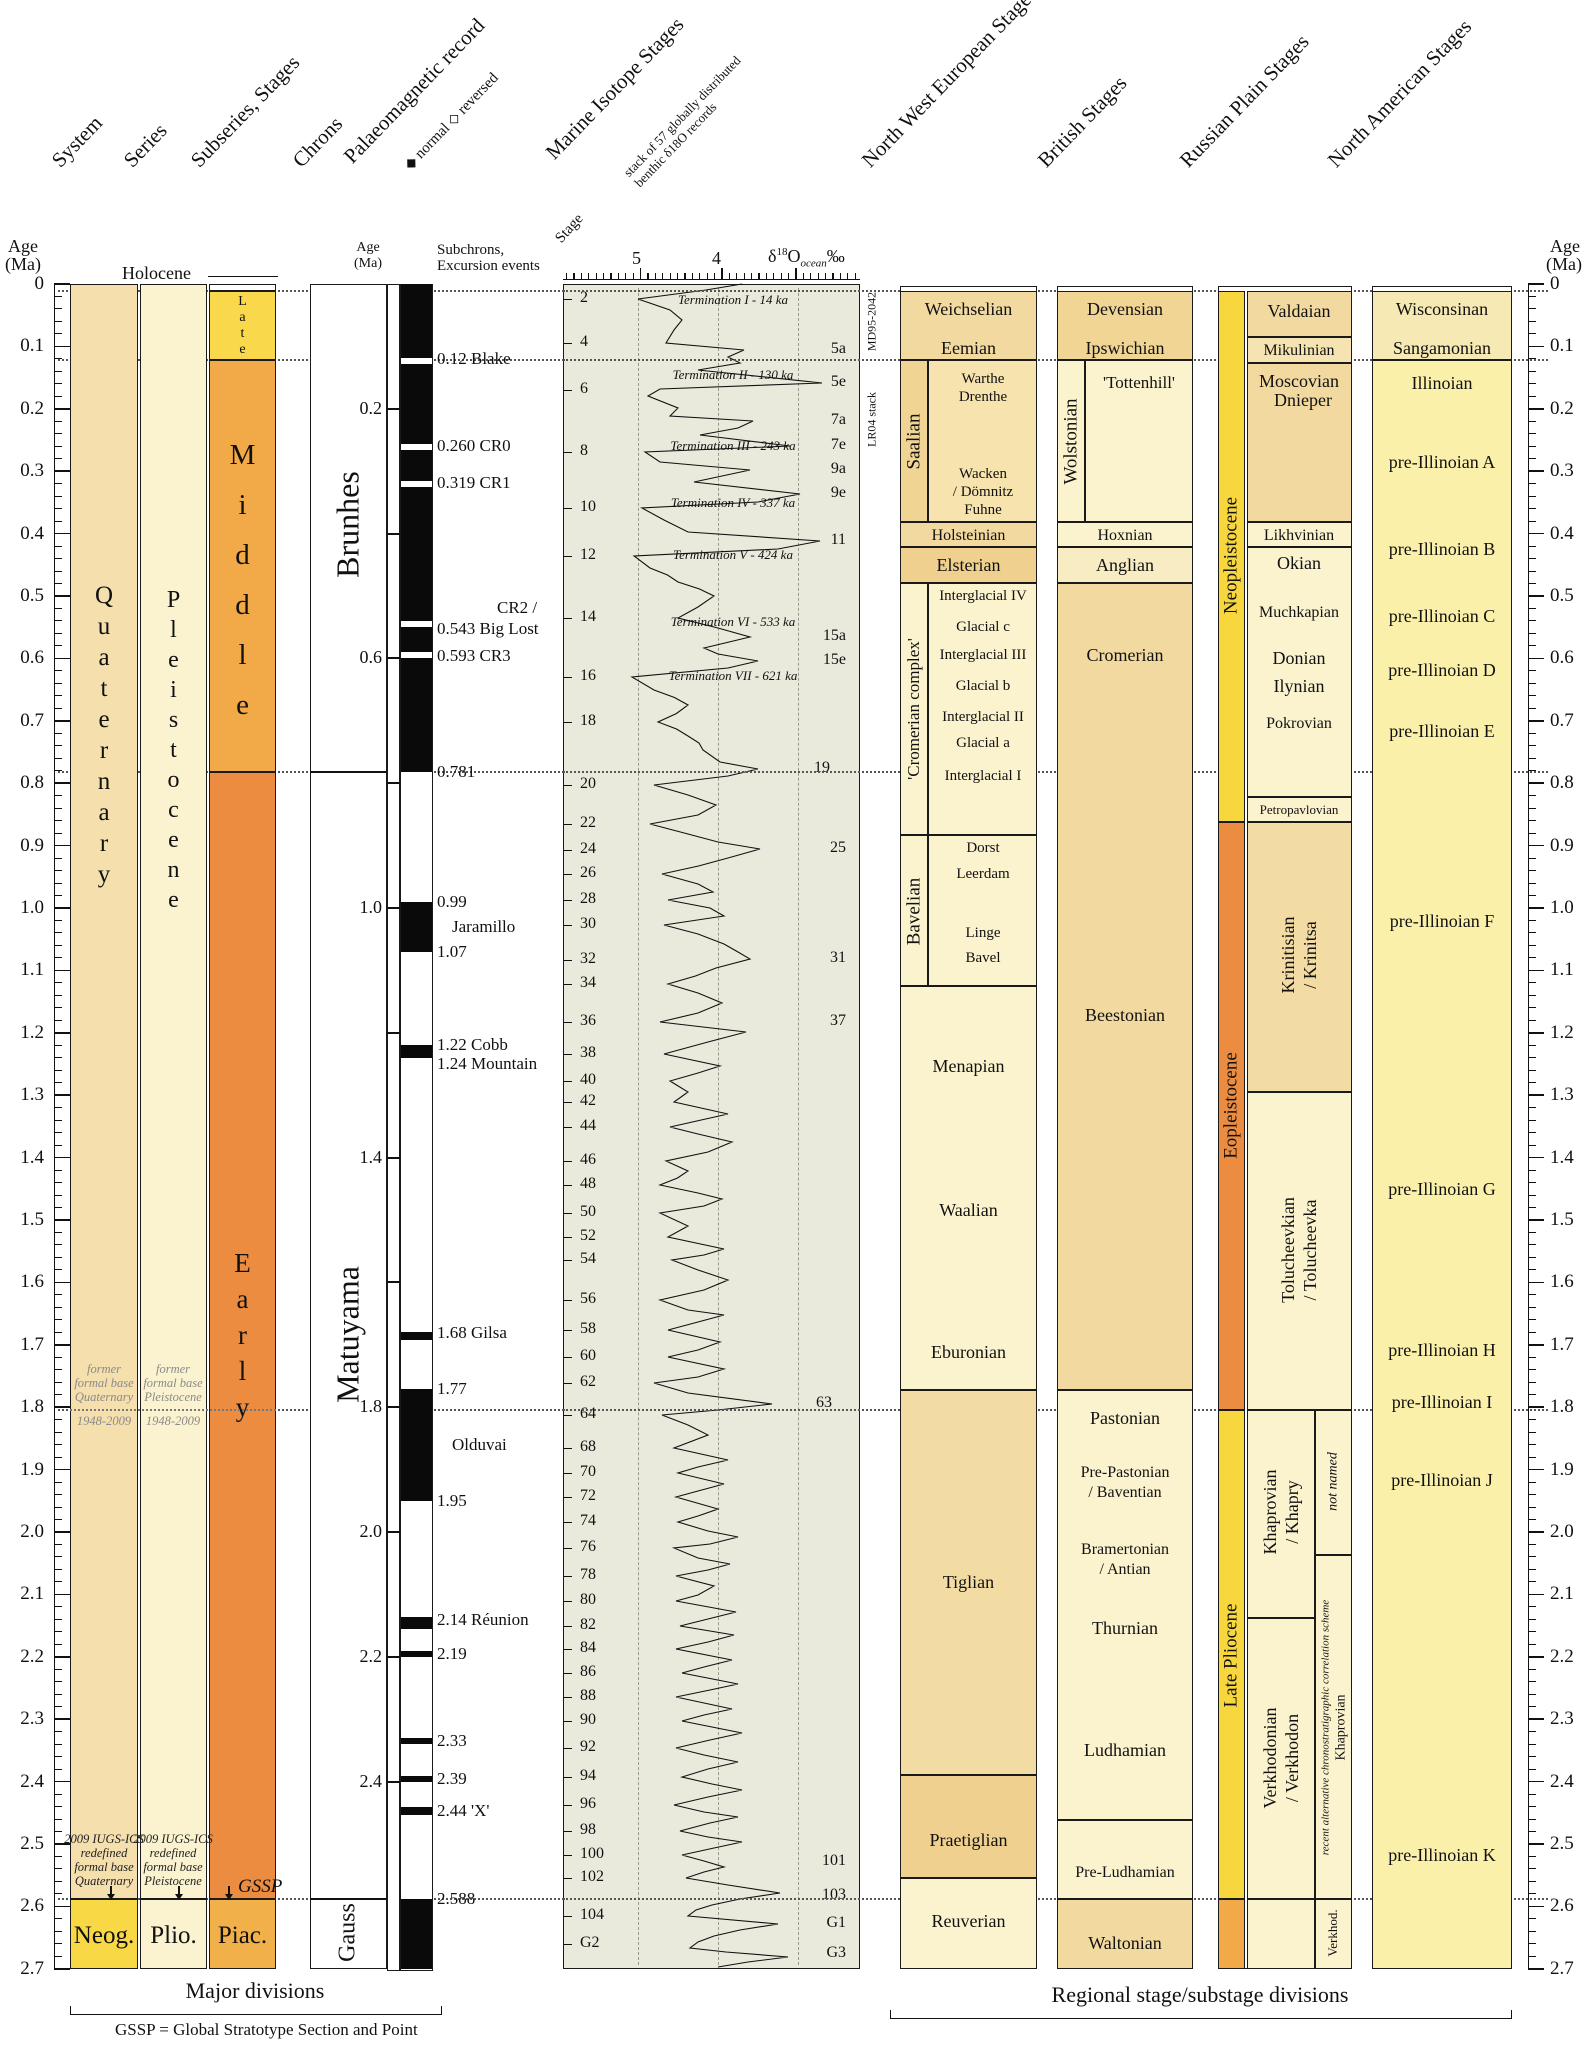 This screenshot has height=2048, width=1591. I want to click on age-major-label-left-1.0: 1.0, so click(32, 907).